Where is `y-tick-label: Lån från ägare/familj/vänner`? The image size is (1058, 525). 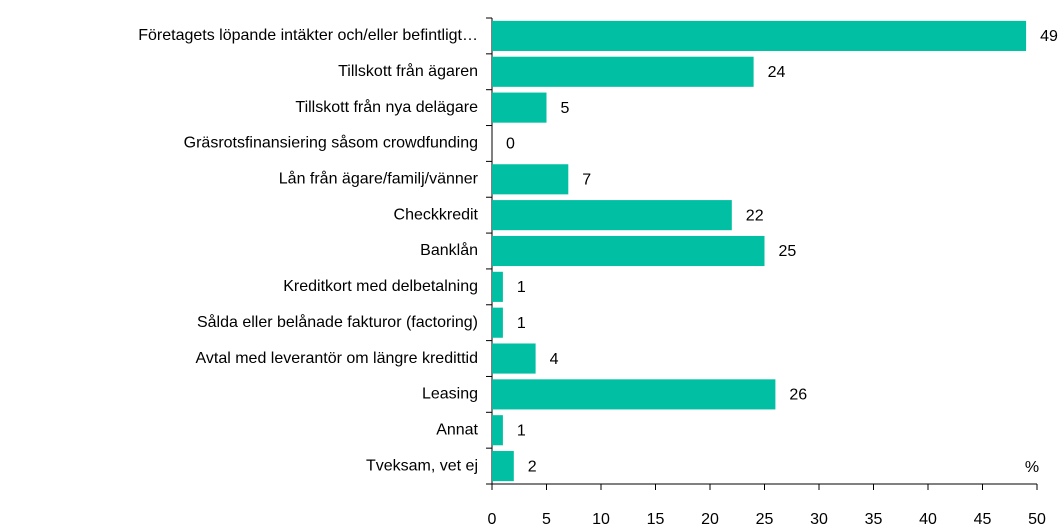 y-tick-label: Lån från ägare/familj/vänner is located at coordinates (379, 179).